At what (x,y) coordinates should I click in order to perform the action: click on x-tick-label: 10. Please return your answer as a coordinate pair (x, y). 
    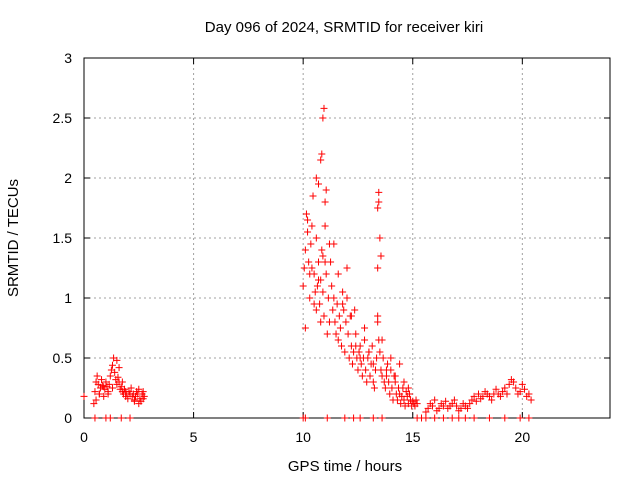
    Looking at the image, I should click on (303, 437).